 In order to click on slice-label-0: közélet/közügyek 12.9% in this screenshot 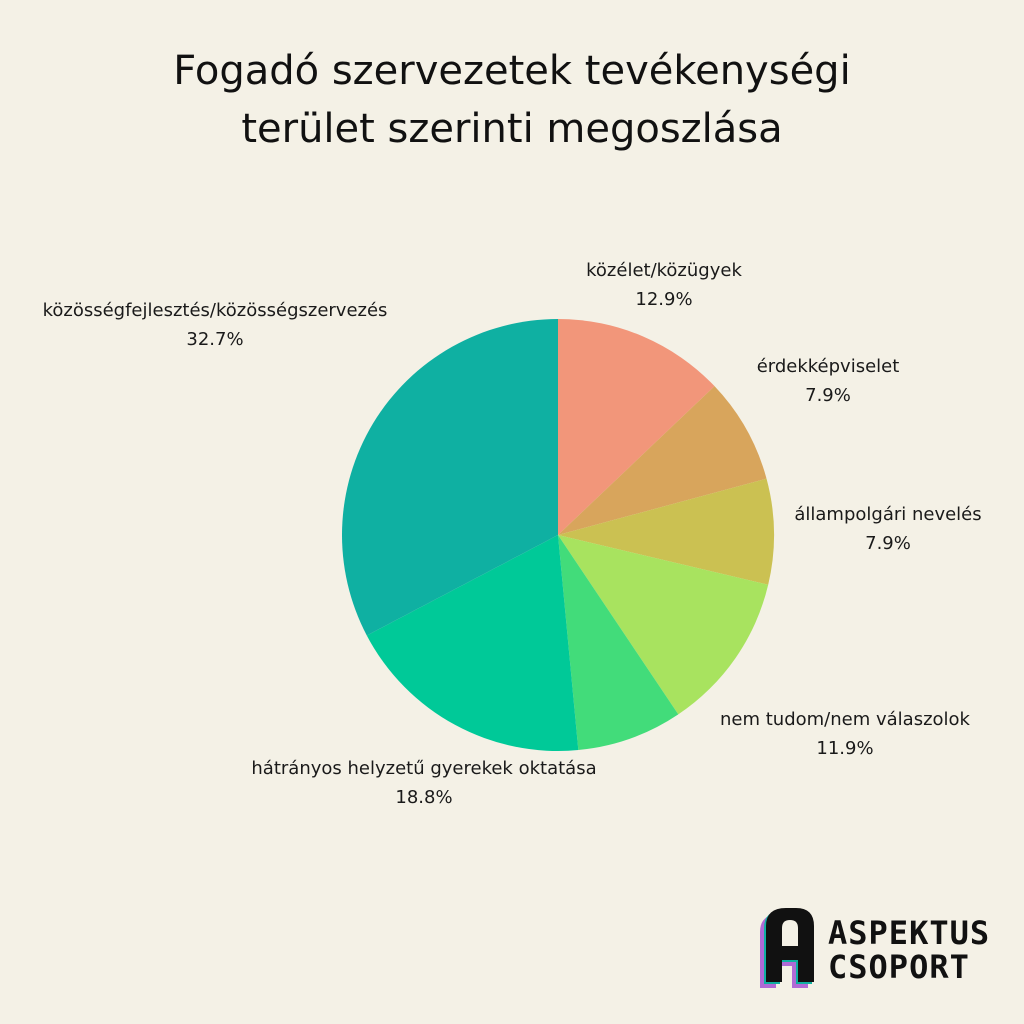, I will do `click(664, 285)`.